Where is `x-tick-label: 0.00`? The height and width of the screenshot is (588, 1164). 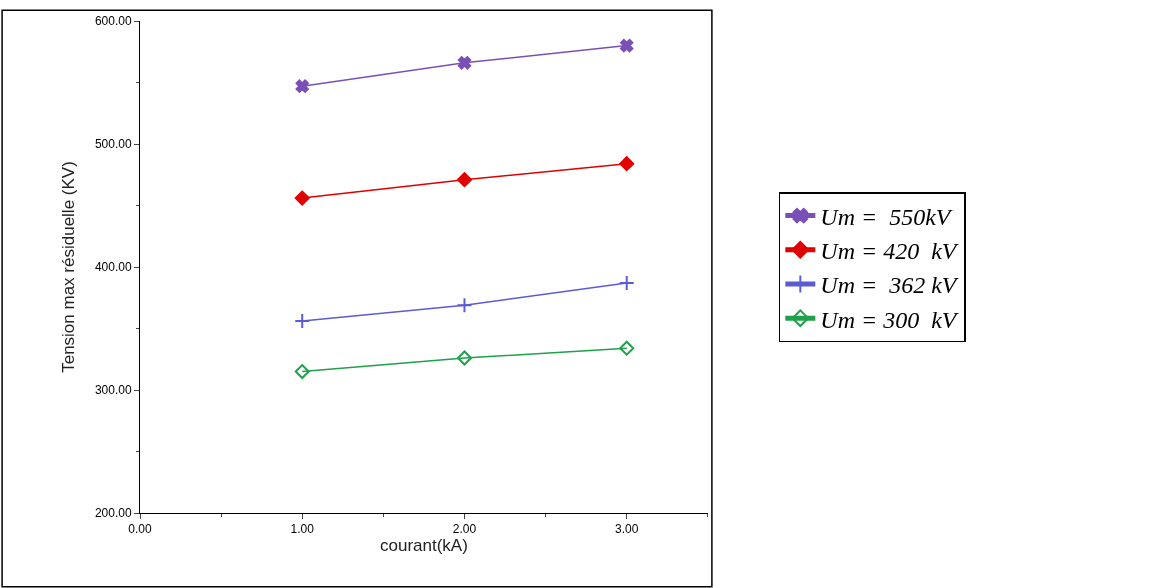
x-tick-label: 0.00 is located at coordinates (140, 529).